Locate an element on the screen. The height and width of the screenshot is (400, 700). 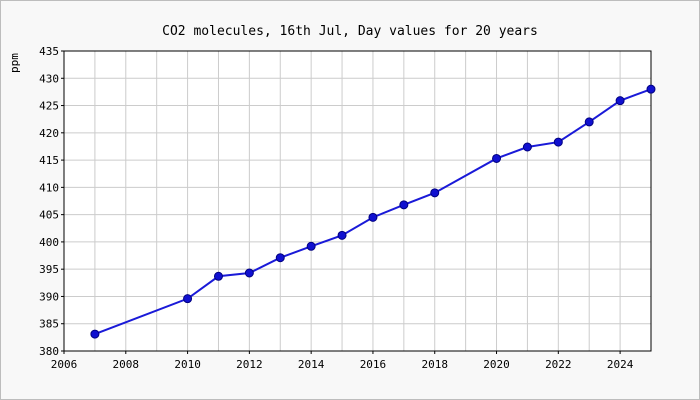
y-tick-labels: 380 385 390 395 400 405 410 415 420 425 430 435 is located at coordinates (51, 201).